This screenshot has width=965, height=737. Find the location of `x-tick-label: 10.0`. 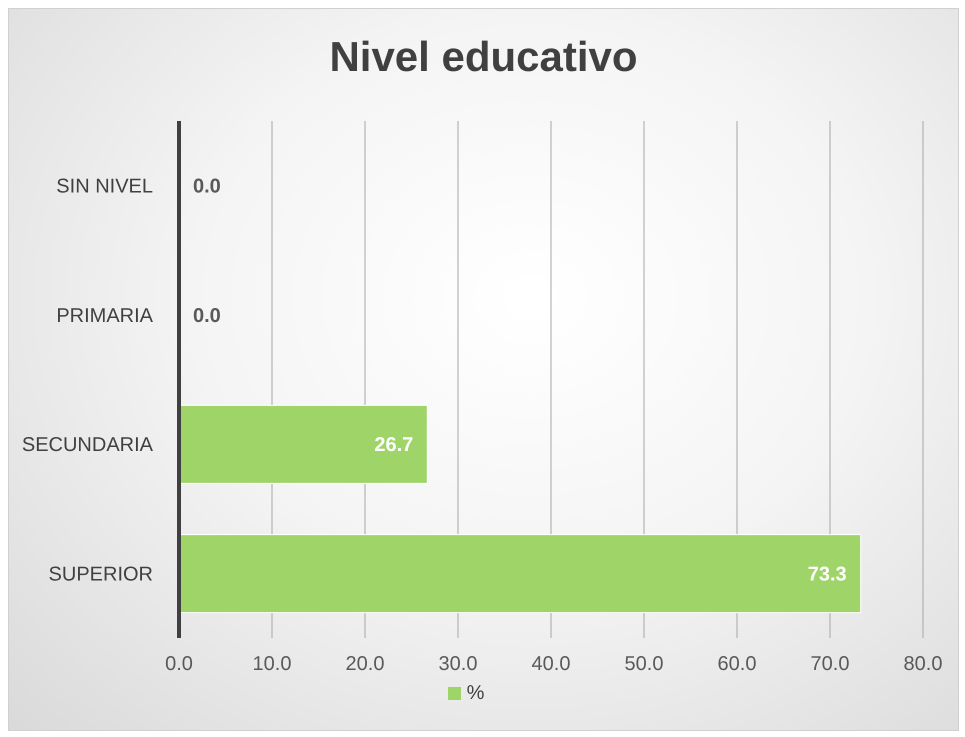

x-tick-label: 10.0 is located at coordinates (272, 664).